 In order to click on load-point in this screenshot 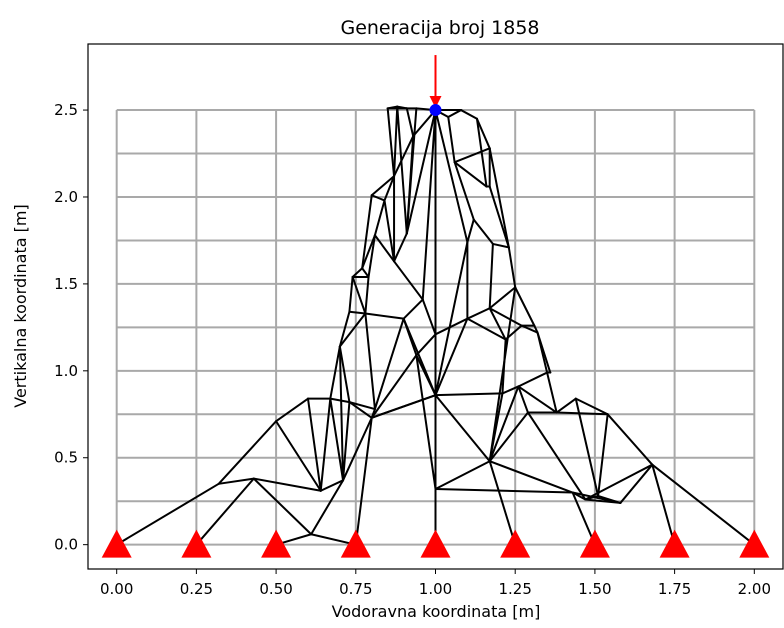, I will do `click(435, 110)`.